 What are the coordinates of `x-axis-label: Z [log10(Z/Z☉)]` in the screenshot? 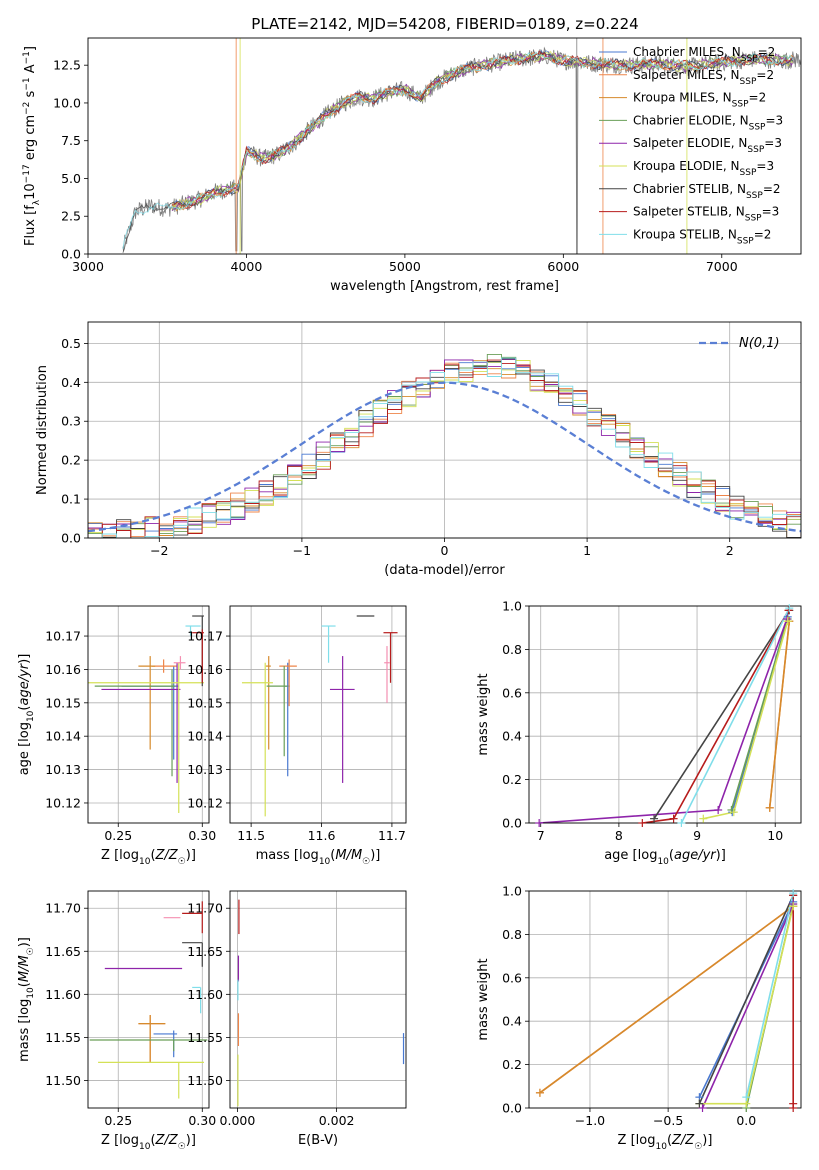 It's located at (148, 857).